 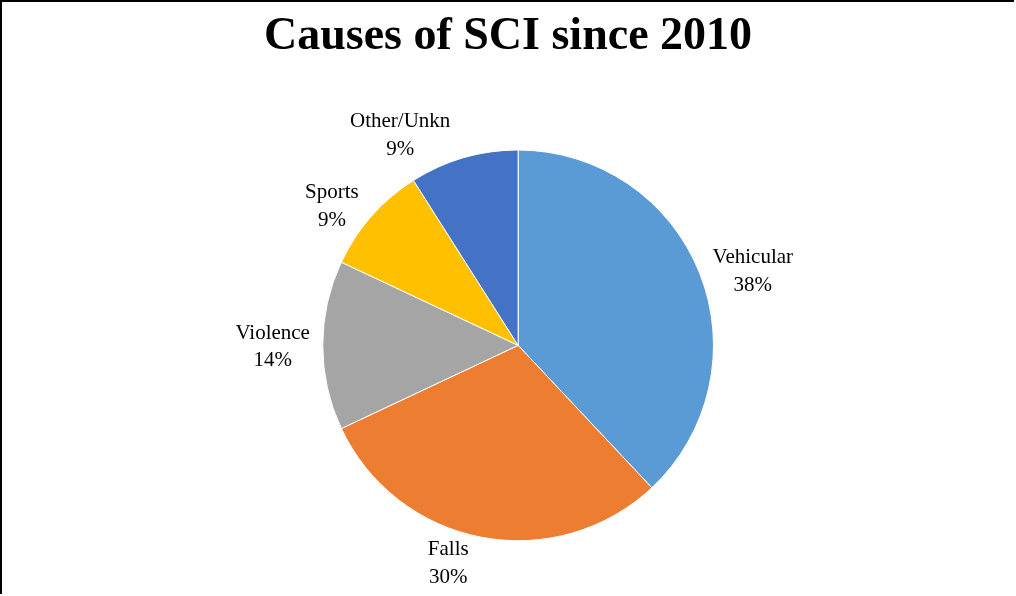 What do you see at coordinates (332, 191) in the screenshot?
I see `slice-label: Sports` at bounding box center [332, 191].